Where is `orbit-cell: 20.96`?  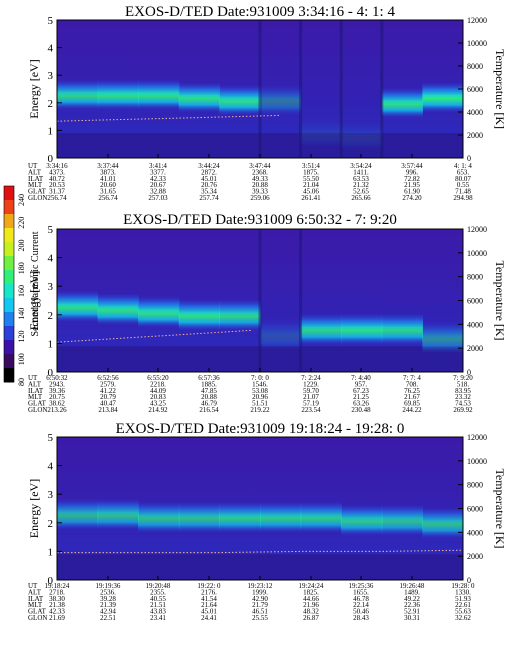
orbit-cell: 20.96 is located at coordinates (260, 397).